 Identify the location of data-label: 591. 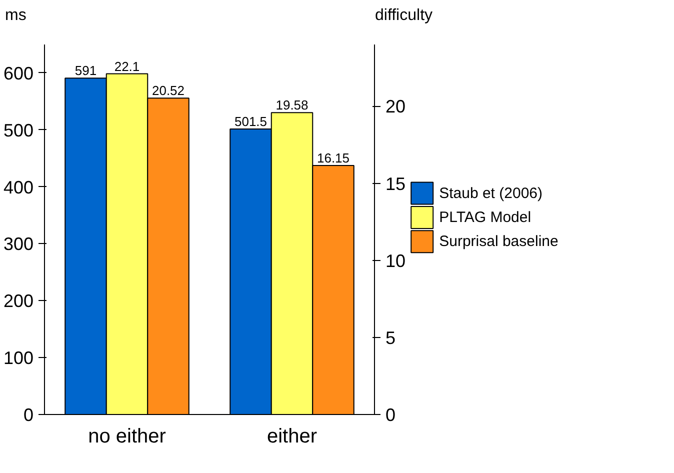
(85, 70).